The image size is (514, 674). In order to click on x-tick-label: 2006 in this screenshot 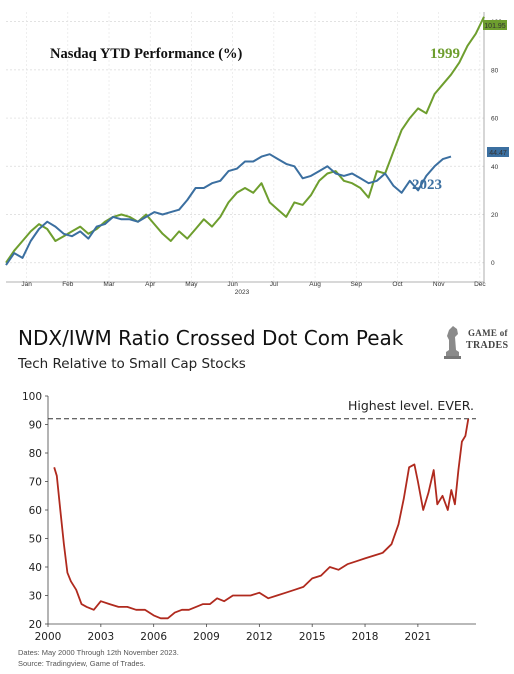, I will do `click(153, 637)`.